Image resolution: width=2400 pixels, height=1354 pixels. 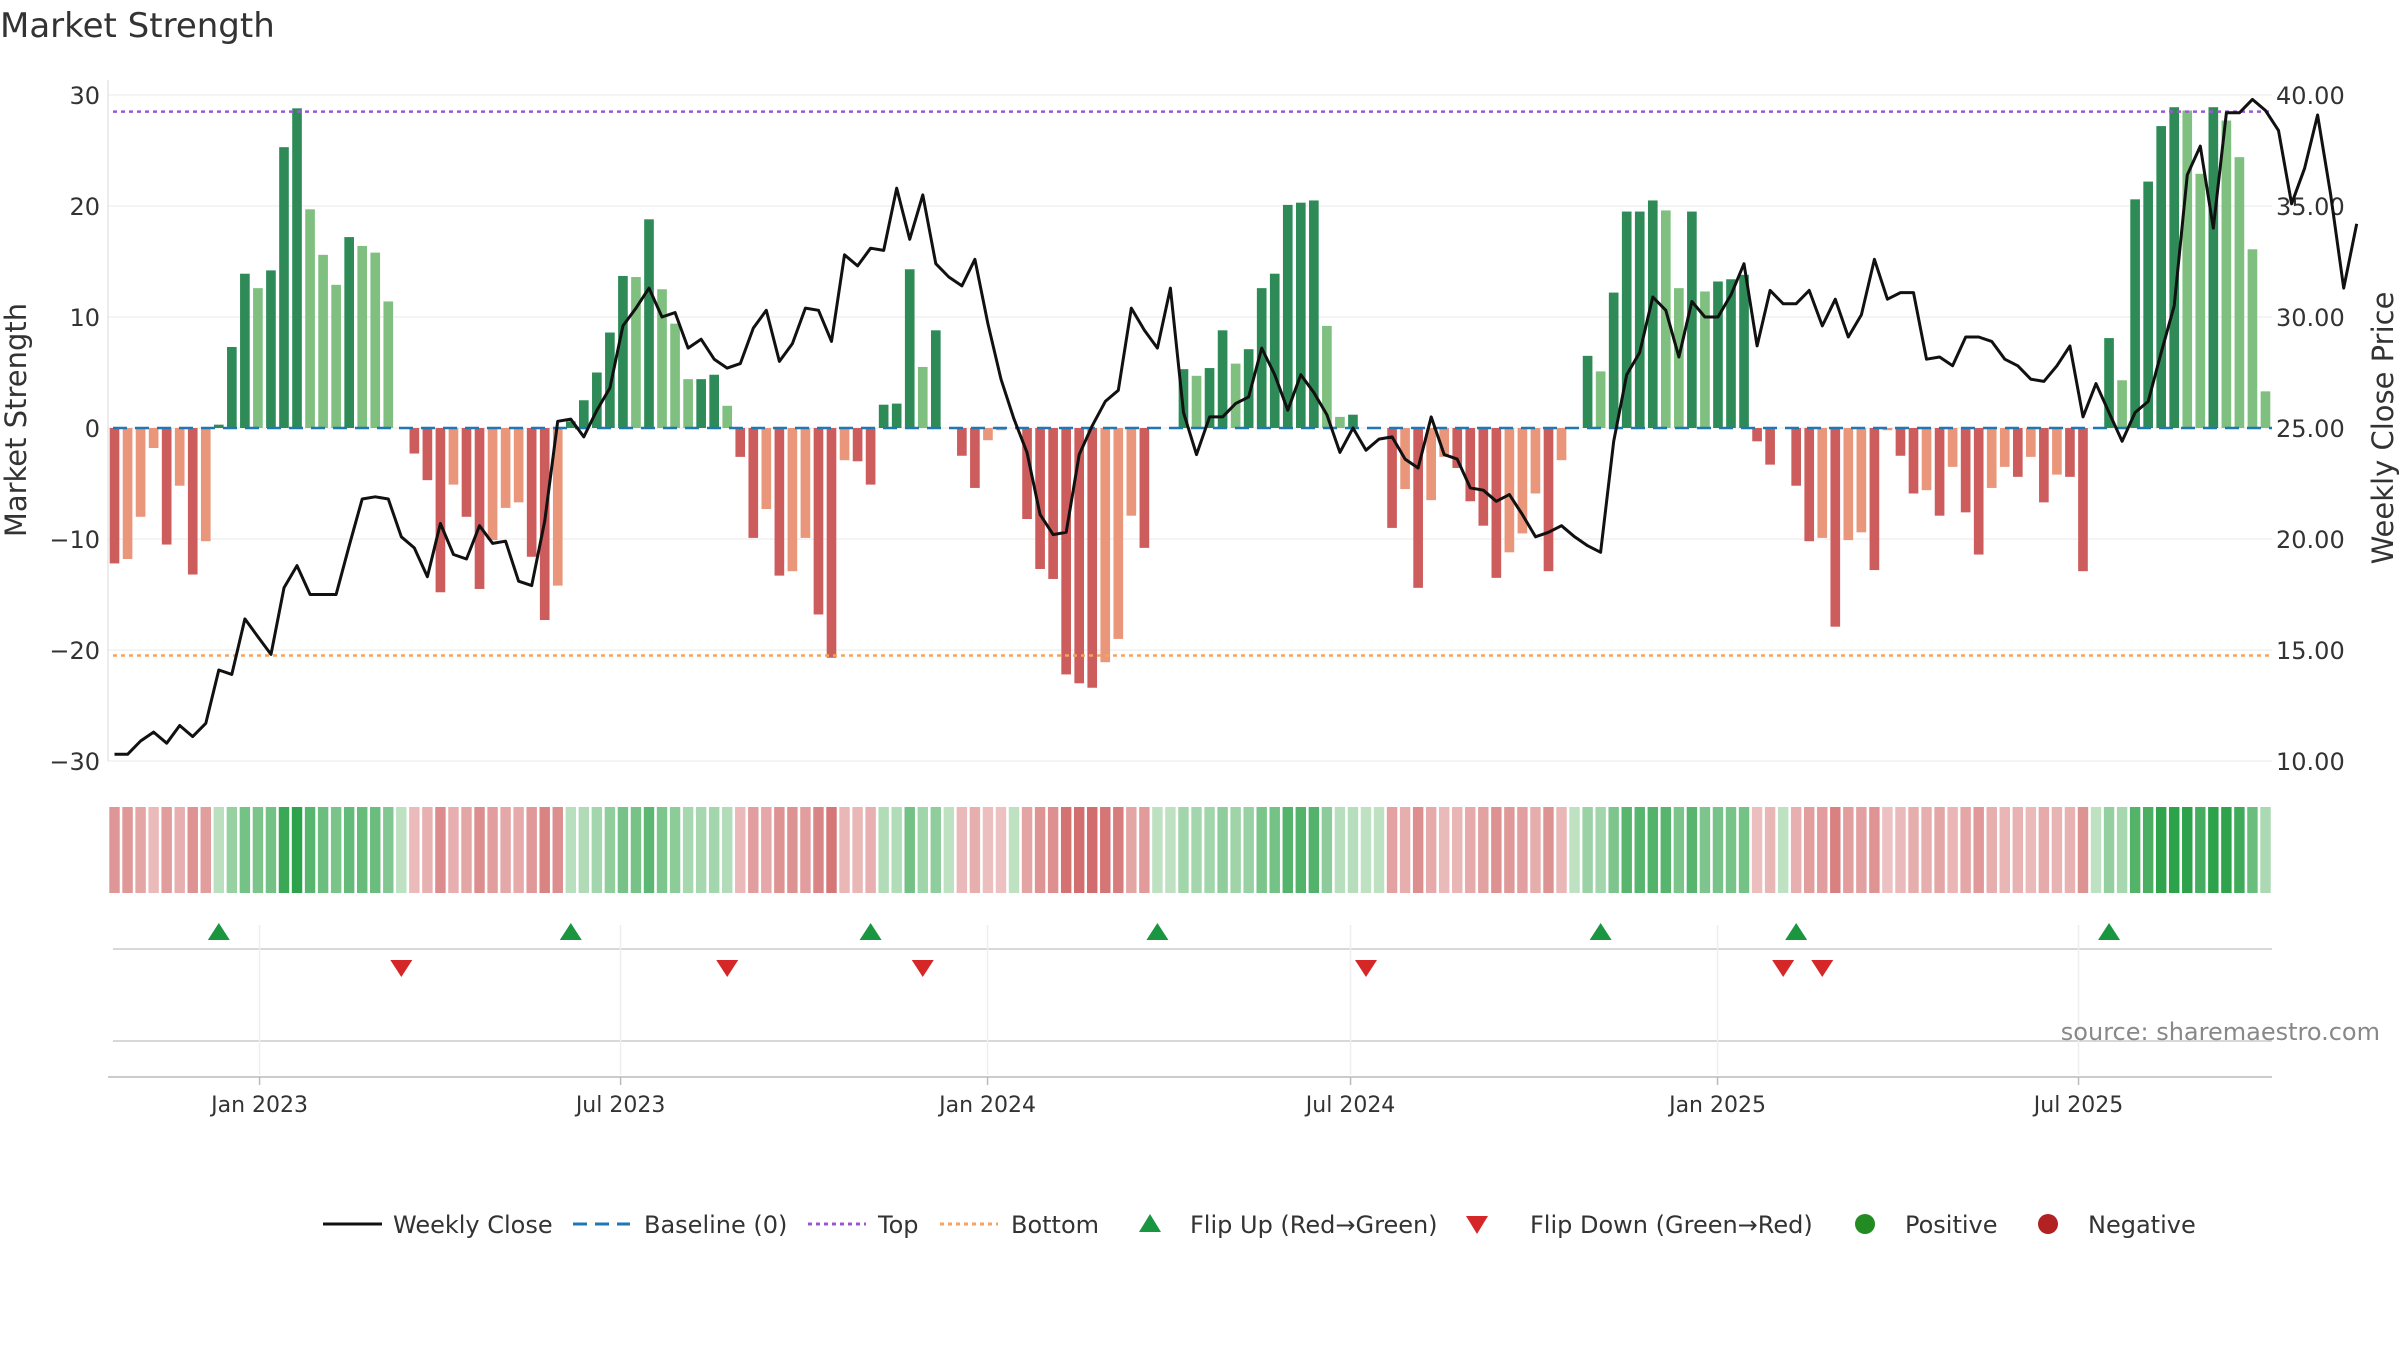 What do you see at coordinates (898, 1225) in the screenshot?
I see `legend-top: Top` at bounding box center [898, 1225].